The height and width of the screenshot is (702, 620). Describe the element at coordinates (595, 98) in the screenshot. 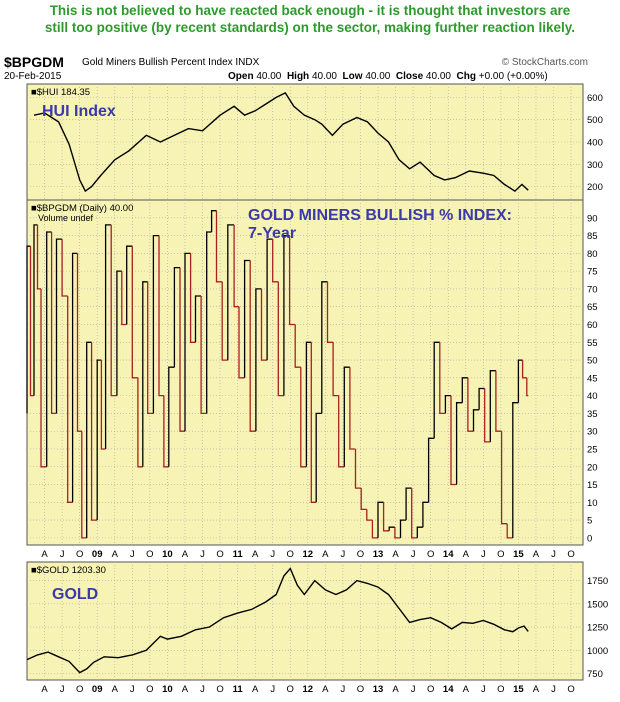

I see `y-tick-label: 600` at that location.